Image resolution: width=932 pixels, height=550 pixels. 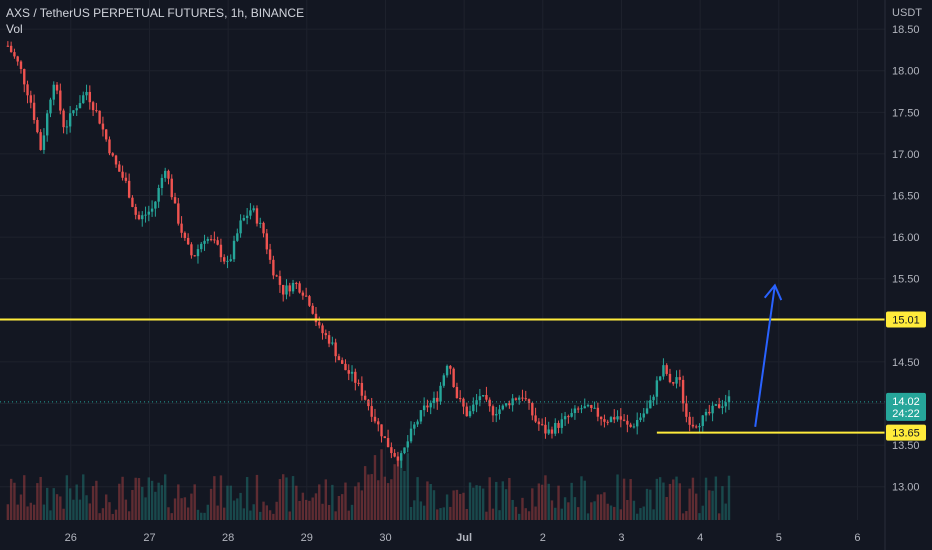 I want to click on y-tick-label: 17.00, so click(x=906, y=155).